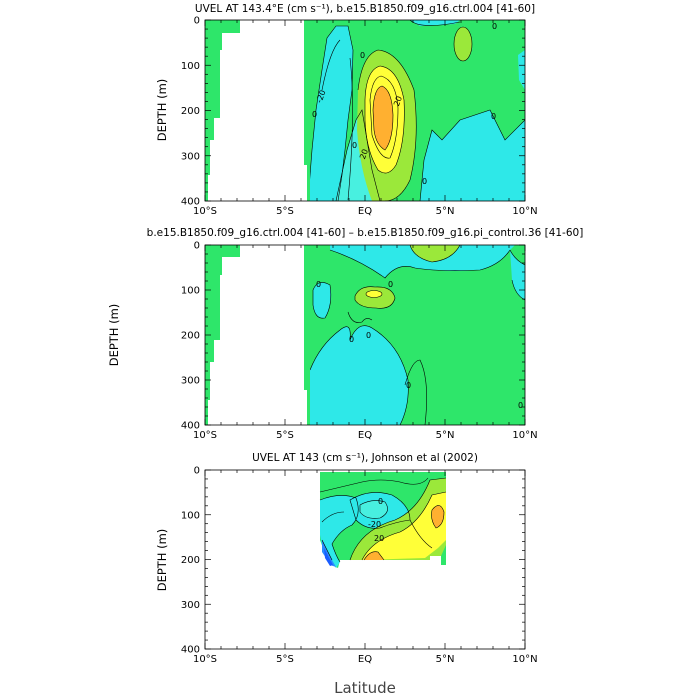 The image size is (700, 700). I want to click on panel-2-contour-lines, so click(417, 335).